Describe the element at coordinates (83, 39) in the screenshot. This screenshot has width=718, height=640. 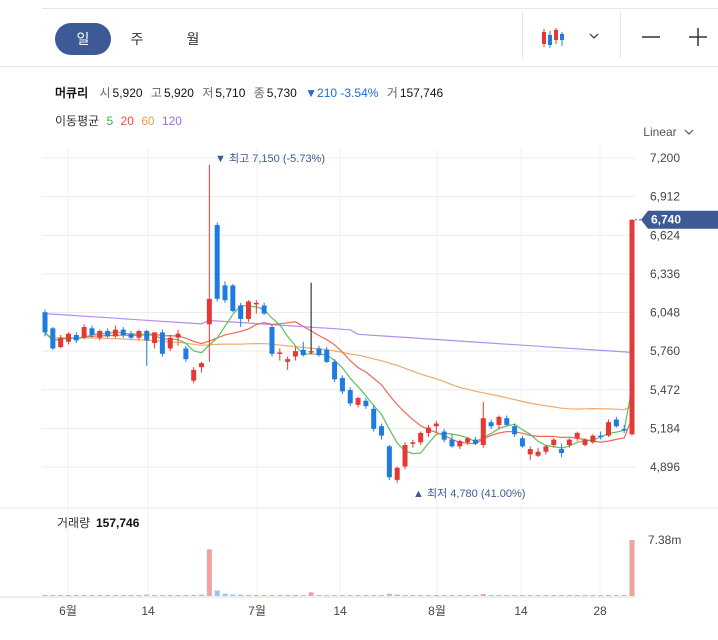
I see `tab-day: 일` at that location.